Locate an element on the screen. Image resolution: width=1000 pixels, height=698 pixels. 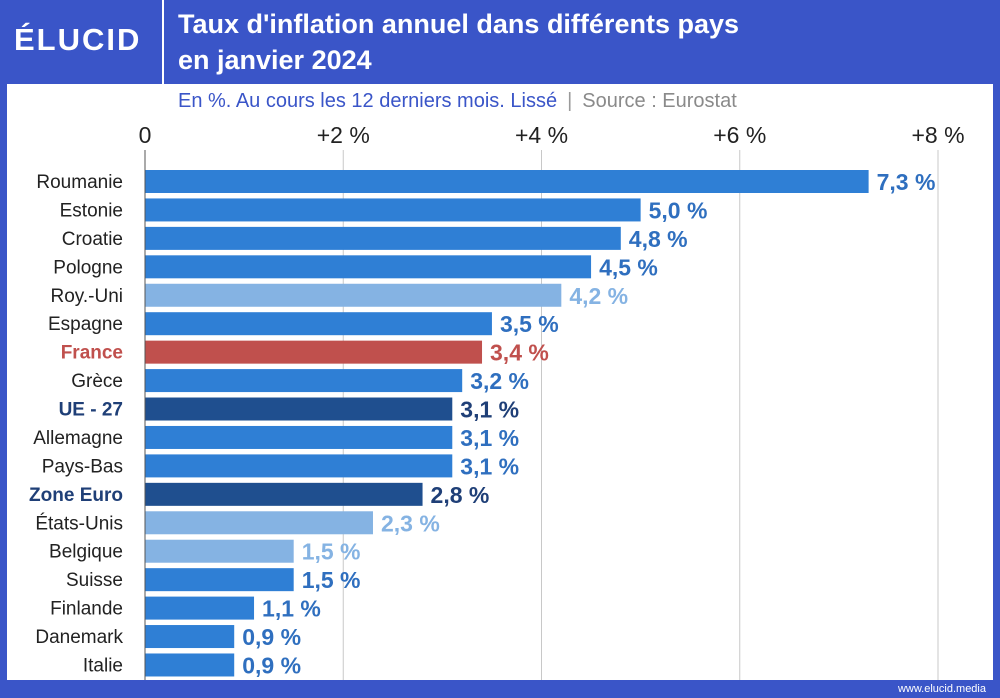
category-label: Italie is located at coordinates (103, 665).